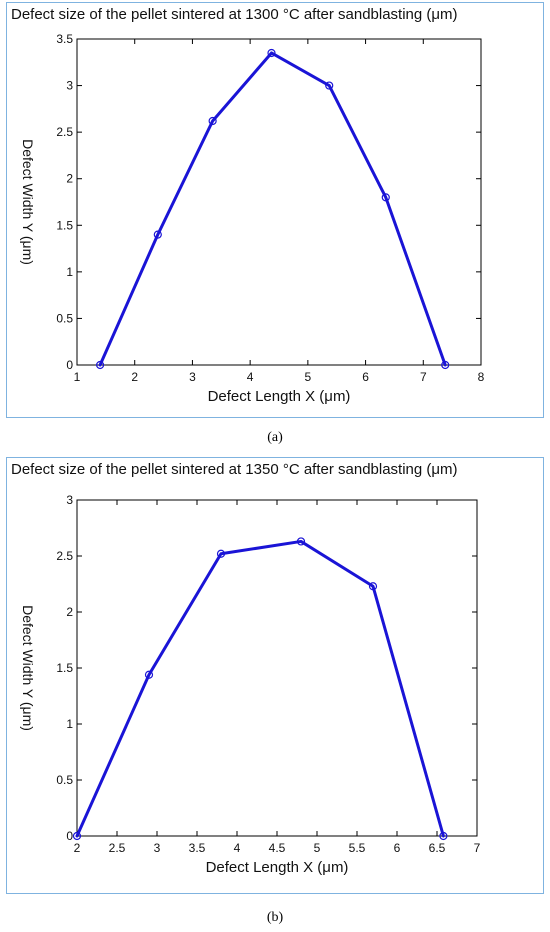 This screenshot has height=932, width=550. What do you see at coordinates (64, 39) in the screenshot?
I see `y-tick-label: 3.5` at bounding box center [64, 39].